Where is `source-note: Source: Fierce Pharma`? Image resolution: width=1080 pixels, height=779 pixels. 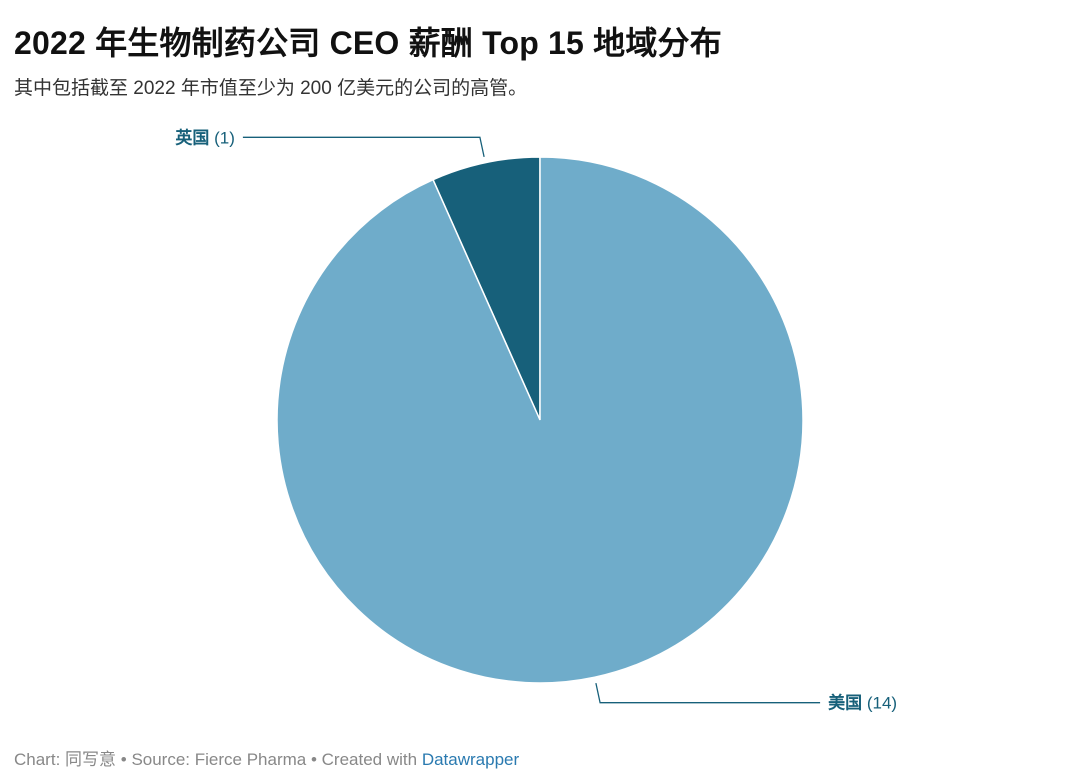
source-note: Source: Fierce Pharma is located at coordinates (219, 759).